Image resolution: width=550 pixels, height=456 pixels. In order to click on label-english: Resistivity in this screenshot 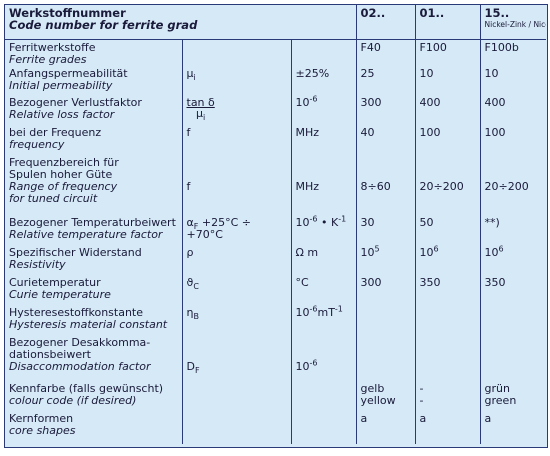, I will do `click(37, 264)`.